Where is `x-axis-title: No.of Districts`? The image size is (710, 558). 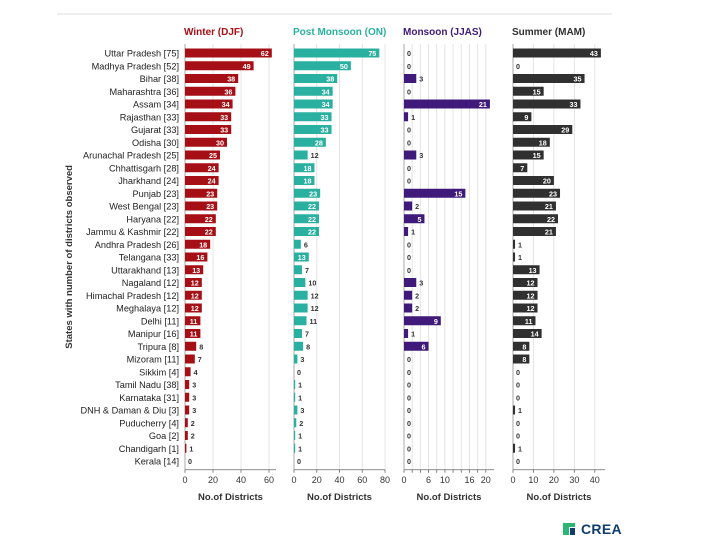 x-axis-title: No.of Districts is located at coordinates (339, 497).